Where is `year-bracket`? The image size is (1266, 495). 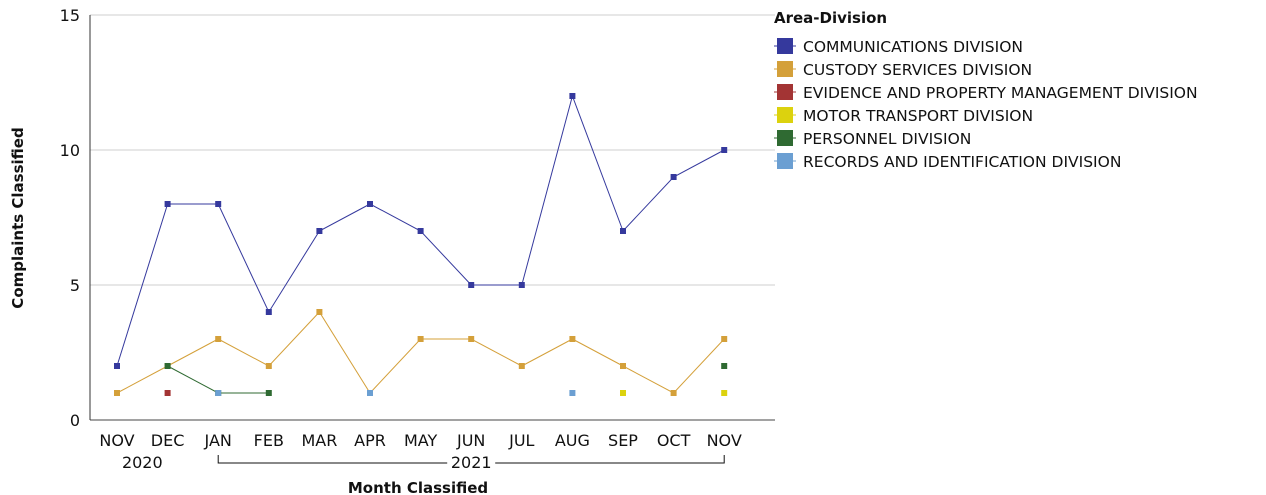 year-bracket is located at coordinates (471, 459).